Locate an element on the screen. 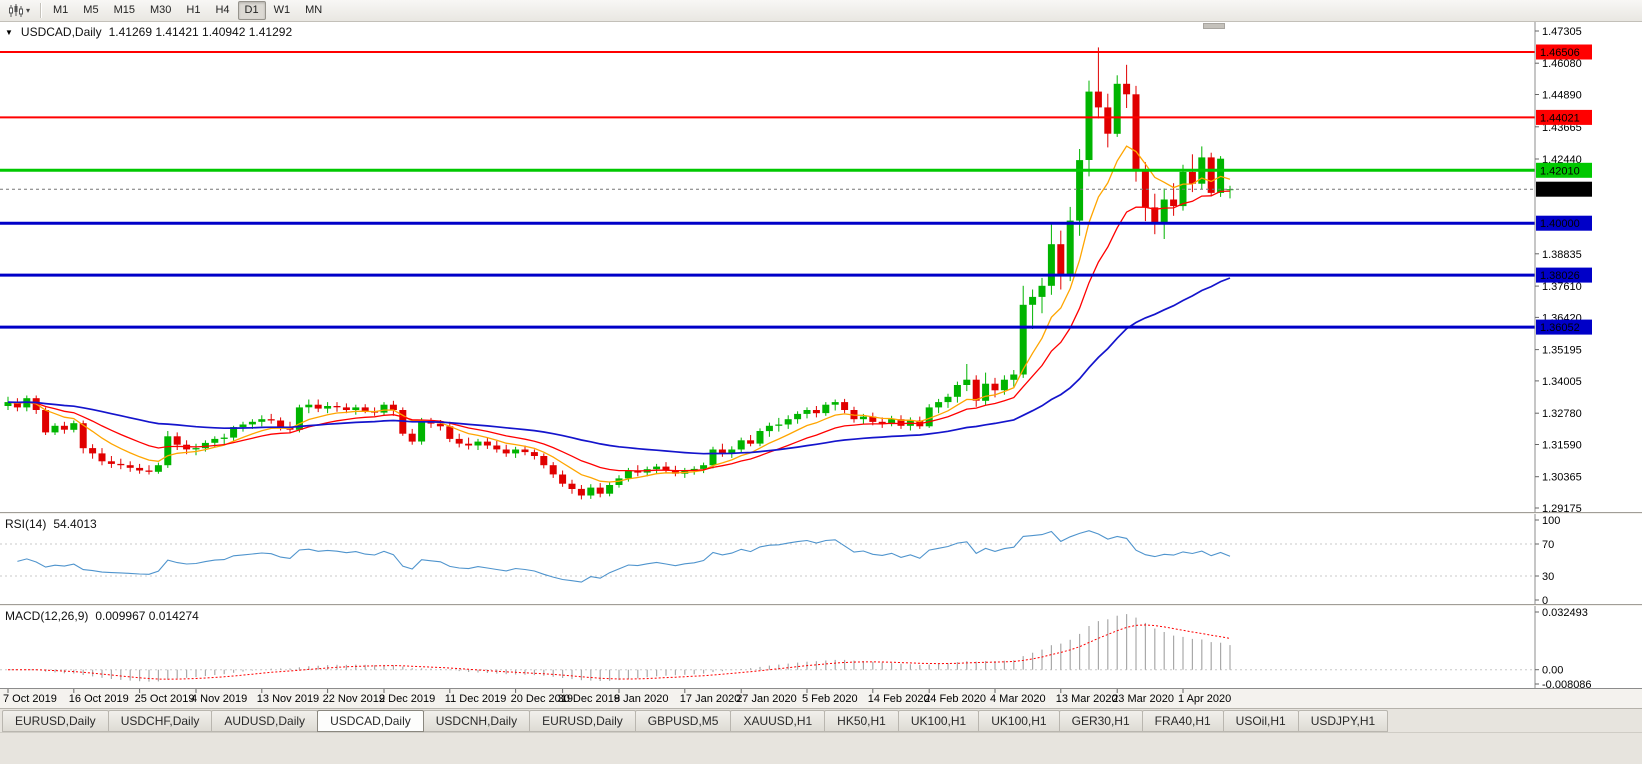 The image size is (1642, 764). timeframe-toolbar: ▾ M1 M5 M15 M30 H1 H4 D1 W1 MN is located at coordinates (821, 11).